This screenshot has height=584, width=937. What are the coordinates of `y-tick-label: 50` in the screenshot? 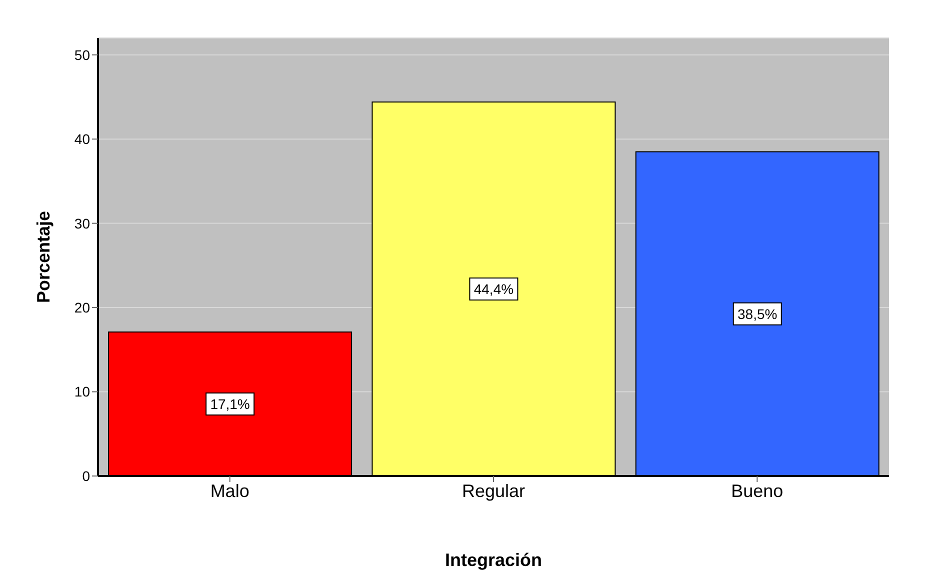 It's located at (82, 54).